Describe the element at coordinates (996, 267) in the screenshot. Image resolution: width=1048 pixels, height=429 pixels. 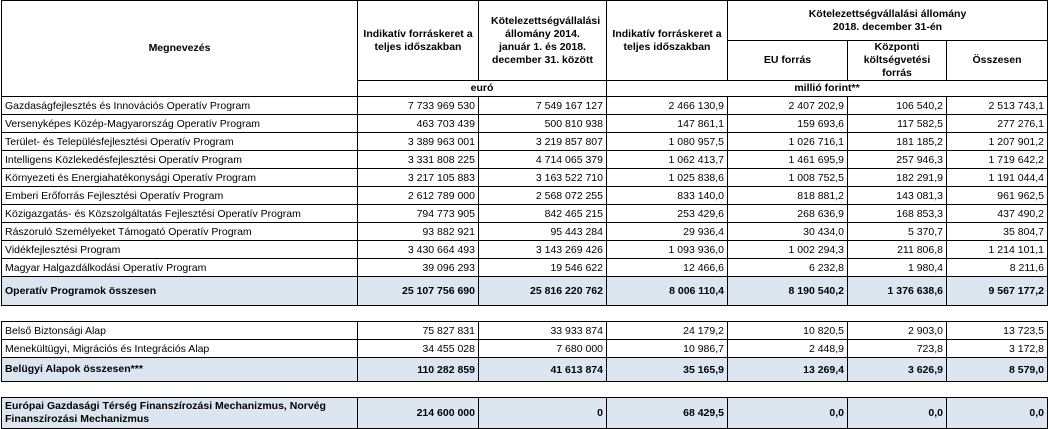
I see `cell: 8 211,6` at that location.